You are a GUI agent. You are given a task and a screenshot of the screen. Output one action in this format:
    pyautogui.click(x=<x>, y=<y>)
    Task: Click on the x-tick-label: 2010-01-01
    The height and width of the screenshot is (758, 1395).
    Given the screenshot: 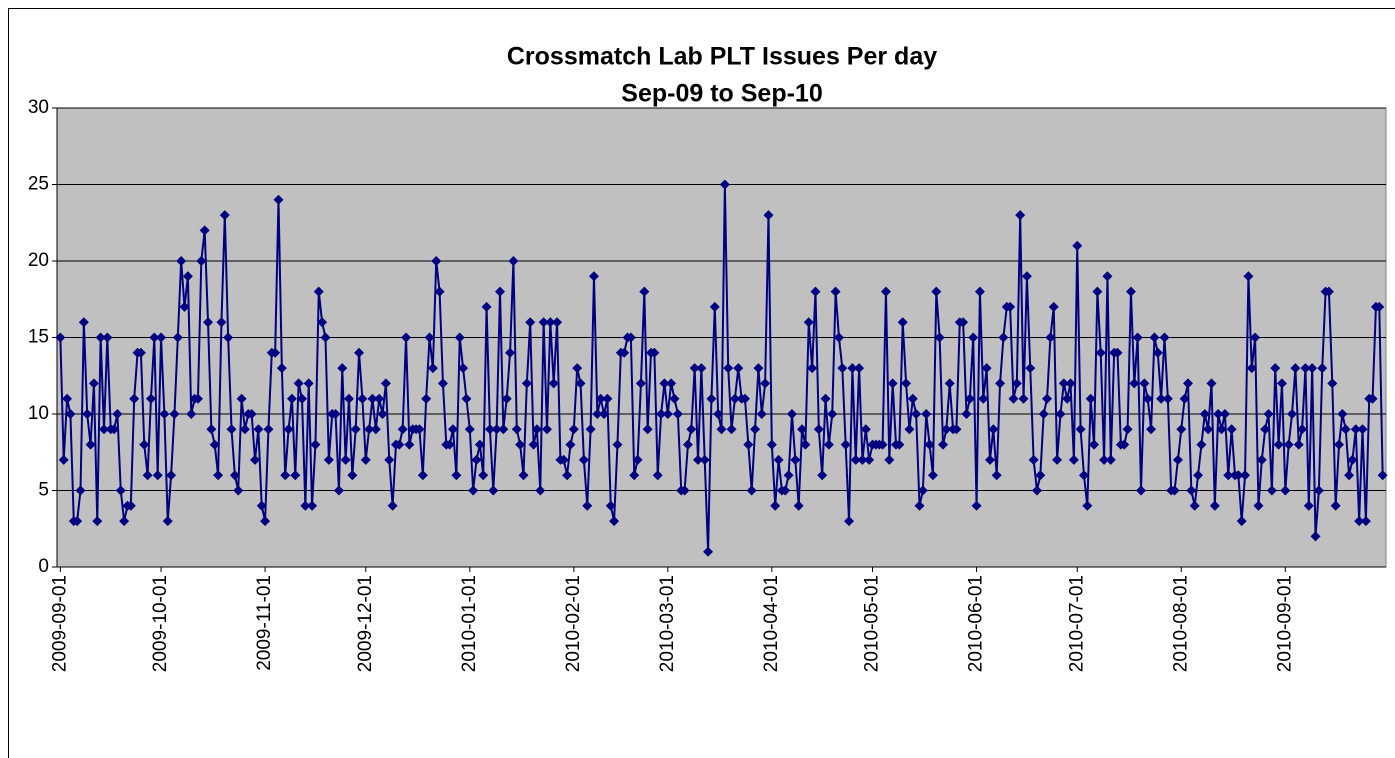 What is the action you would take?
    pyautogui.click(x=469, y=623)
    